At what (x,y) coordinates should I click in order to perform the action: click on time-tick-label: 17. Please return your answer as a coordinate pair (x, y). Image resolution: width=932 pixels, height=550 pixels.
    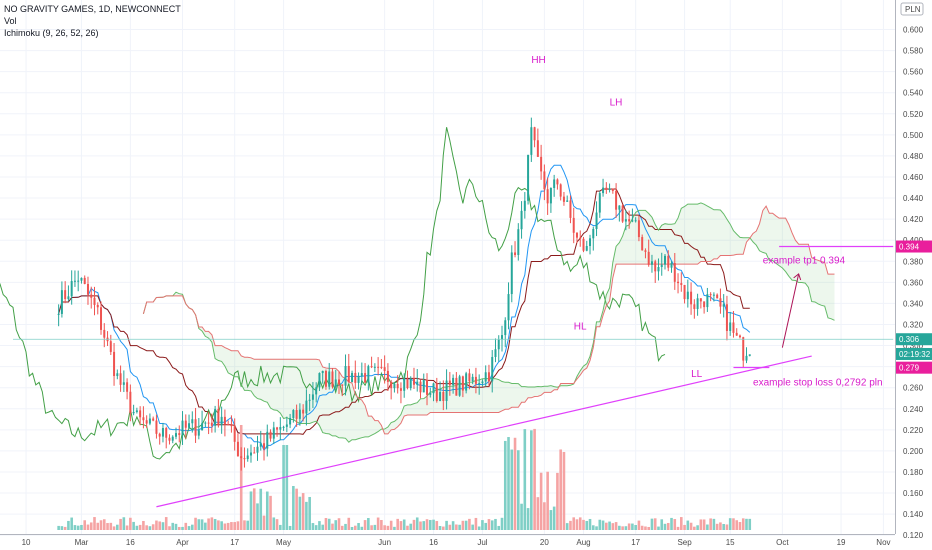
    Looking at the image, I should click on (234, 542).